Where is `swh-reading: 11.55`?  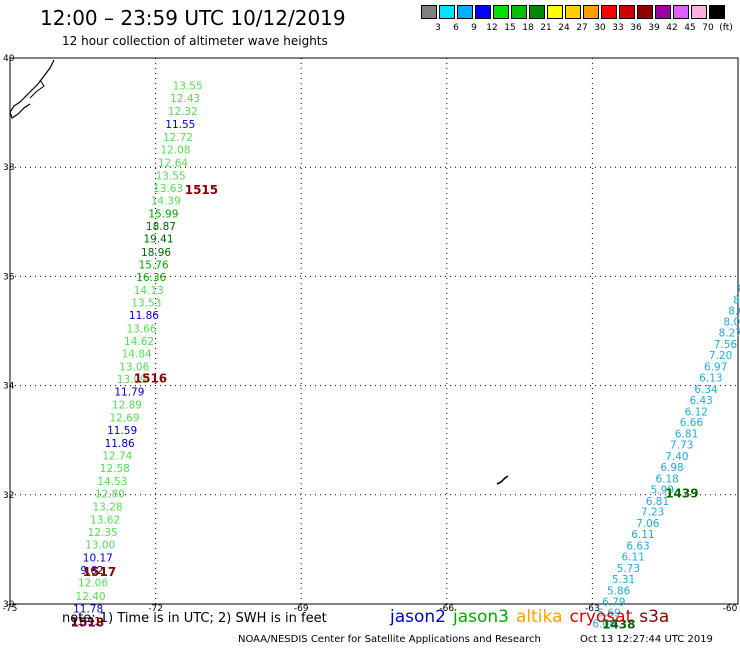
swh-reading: 11.55 is located at coordinates (180, 125).